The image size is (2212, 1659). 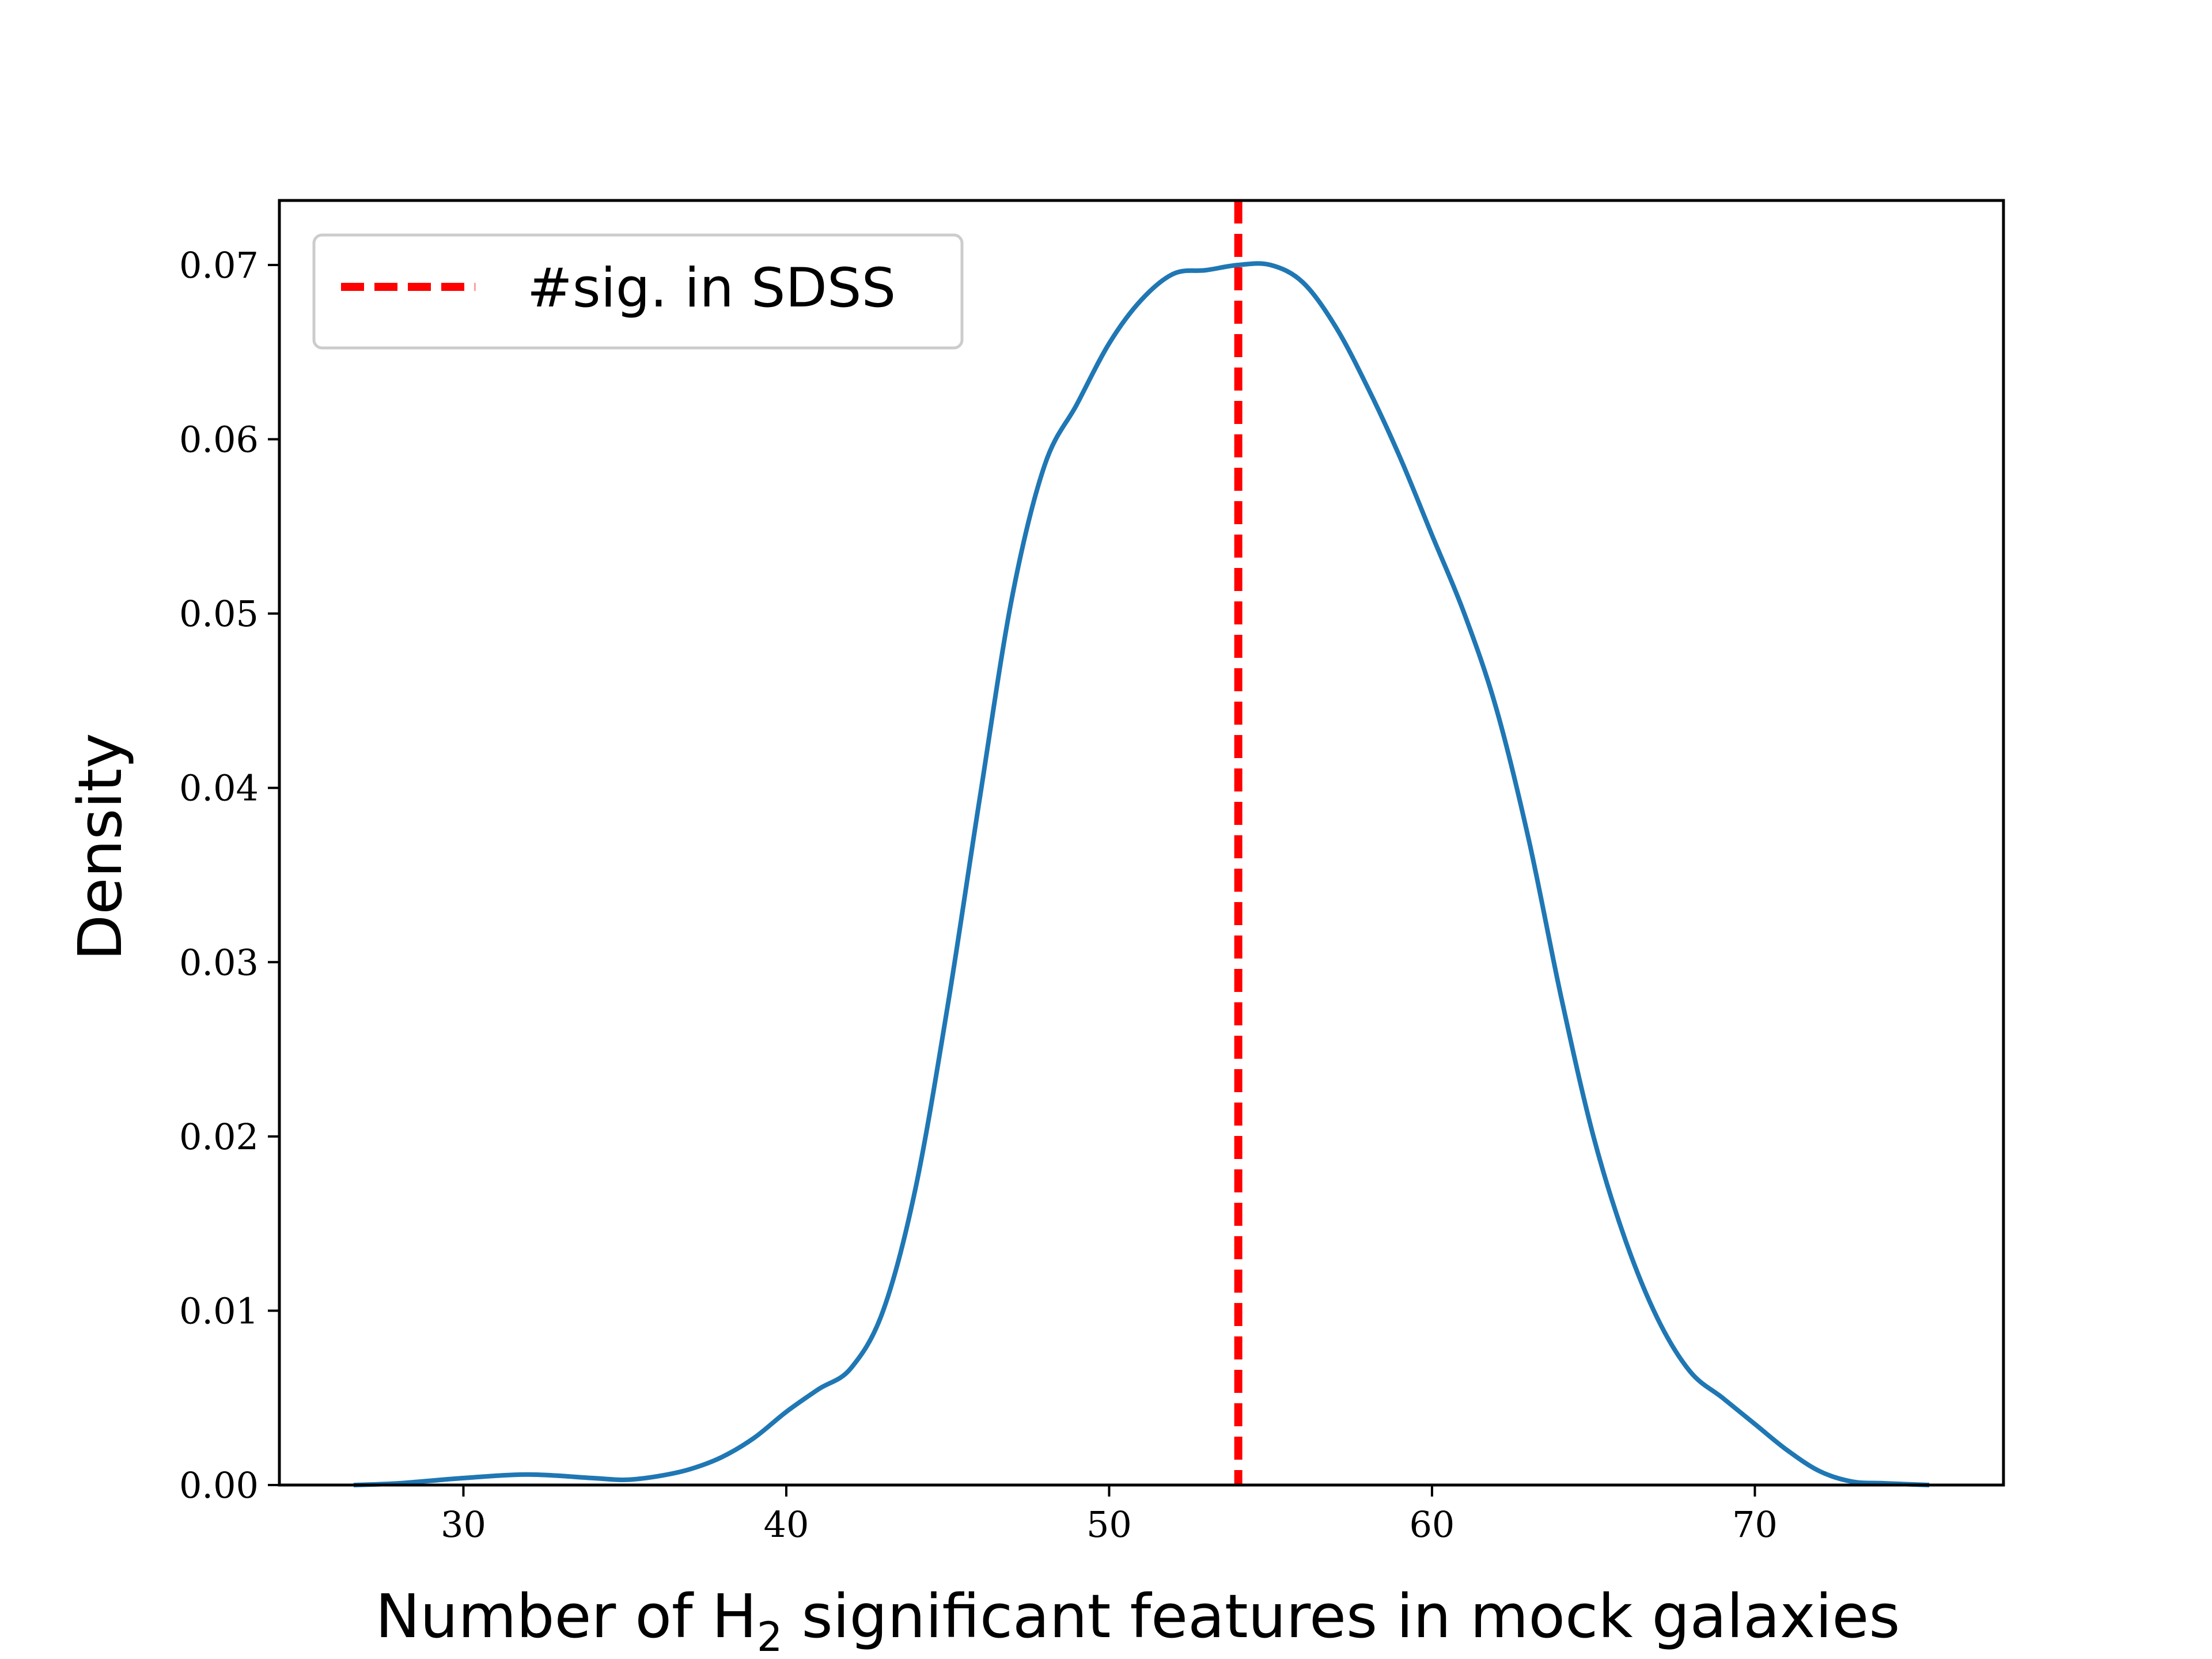 What do you see at coordinates (566, 1616) in the screenshot?
I see `x-axis-title-prefix: Number of H` at bounding box center [566, 1616].